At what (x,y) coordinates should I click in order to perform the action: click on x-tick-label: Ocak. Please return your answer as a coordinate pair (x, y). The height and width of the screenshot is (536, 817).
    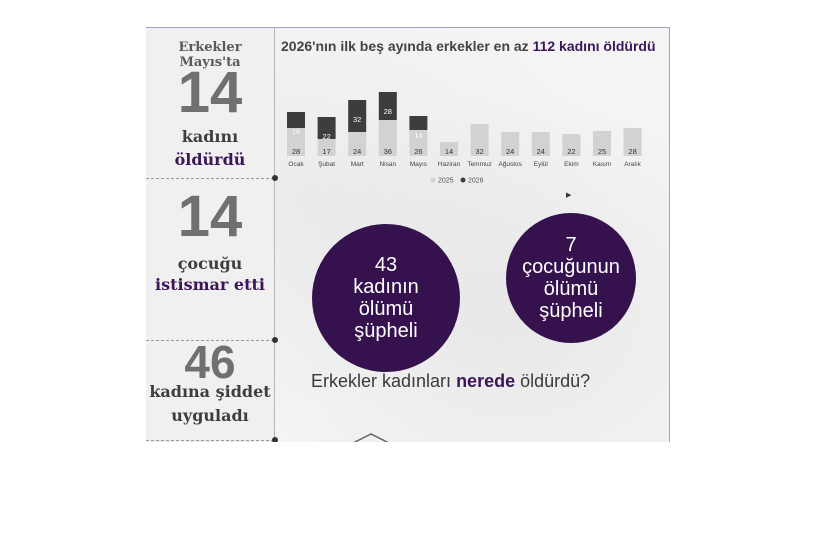
    Looking at the image, I should click on (296, 164).